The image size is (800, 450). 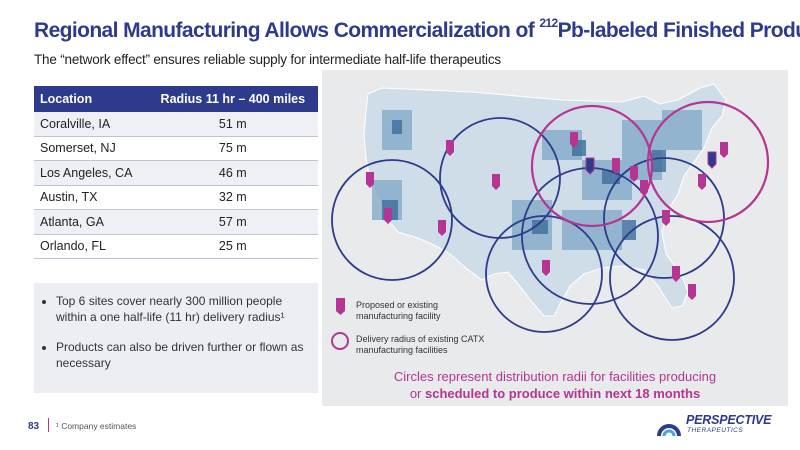 I want to click on table-header-row: Location Radius 11 hr – 400 miles, so click(x=176, y=99).